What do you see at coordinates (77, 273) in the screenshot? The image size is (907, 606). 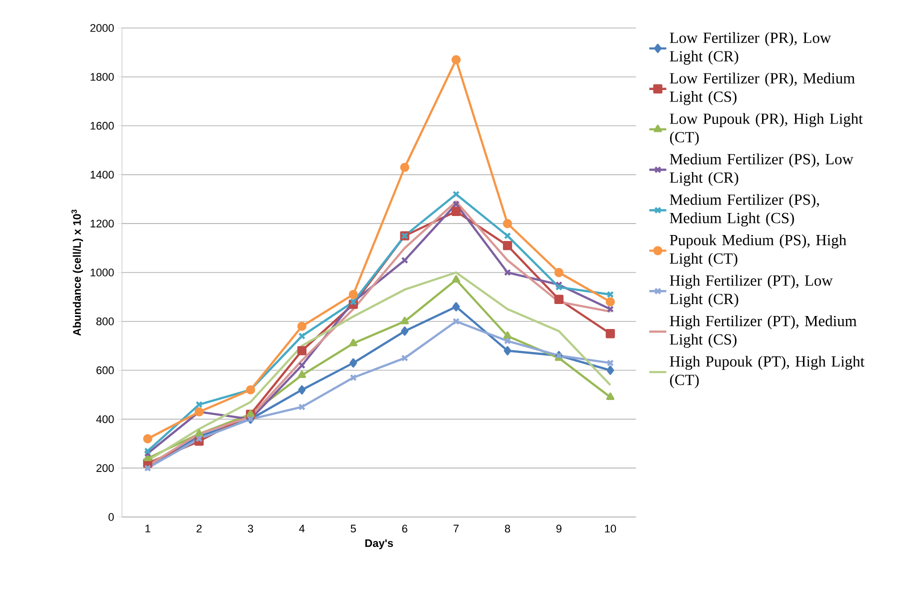 I see `y-axis-title: Abundance (cell/L) x 10$^{3}$` at bounding box center [77, 273].